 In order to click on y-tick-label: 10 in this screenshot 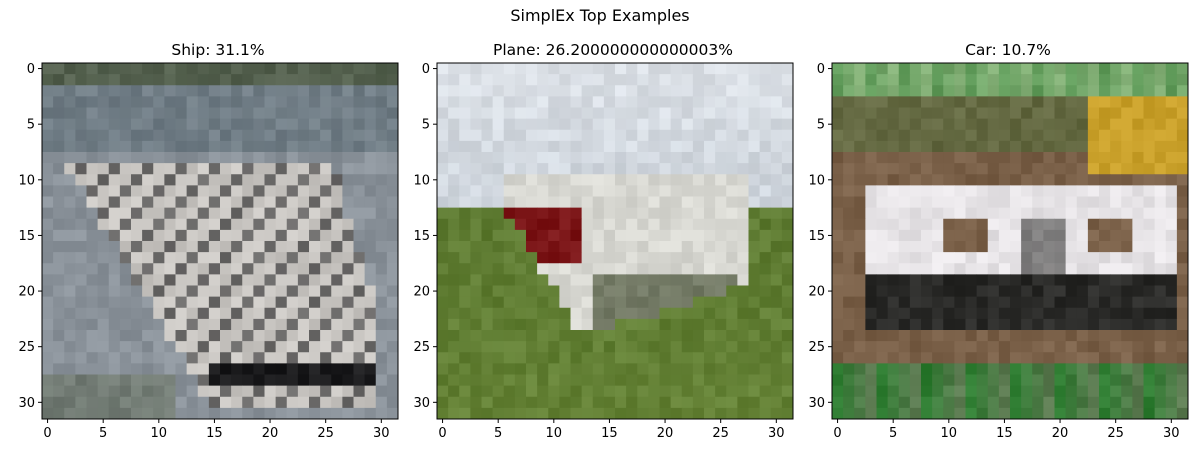, I will do `click(26, 180)`.